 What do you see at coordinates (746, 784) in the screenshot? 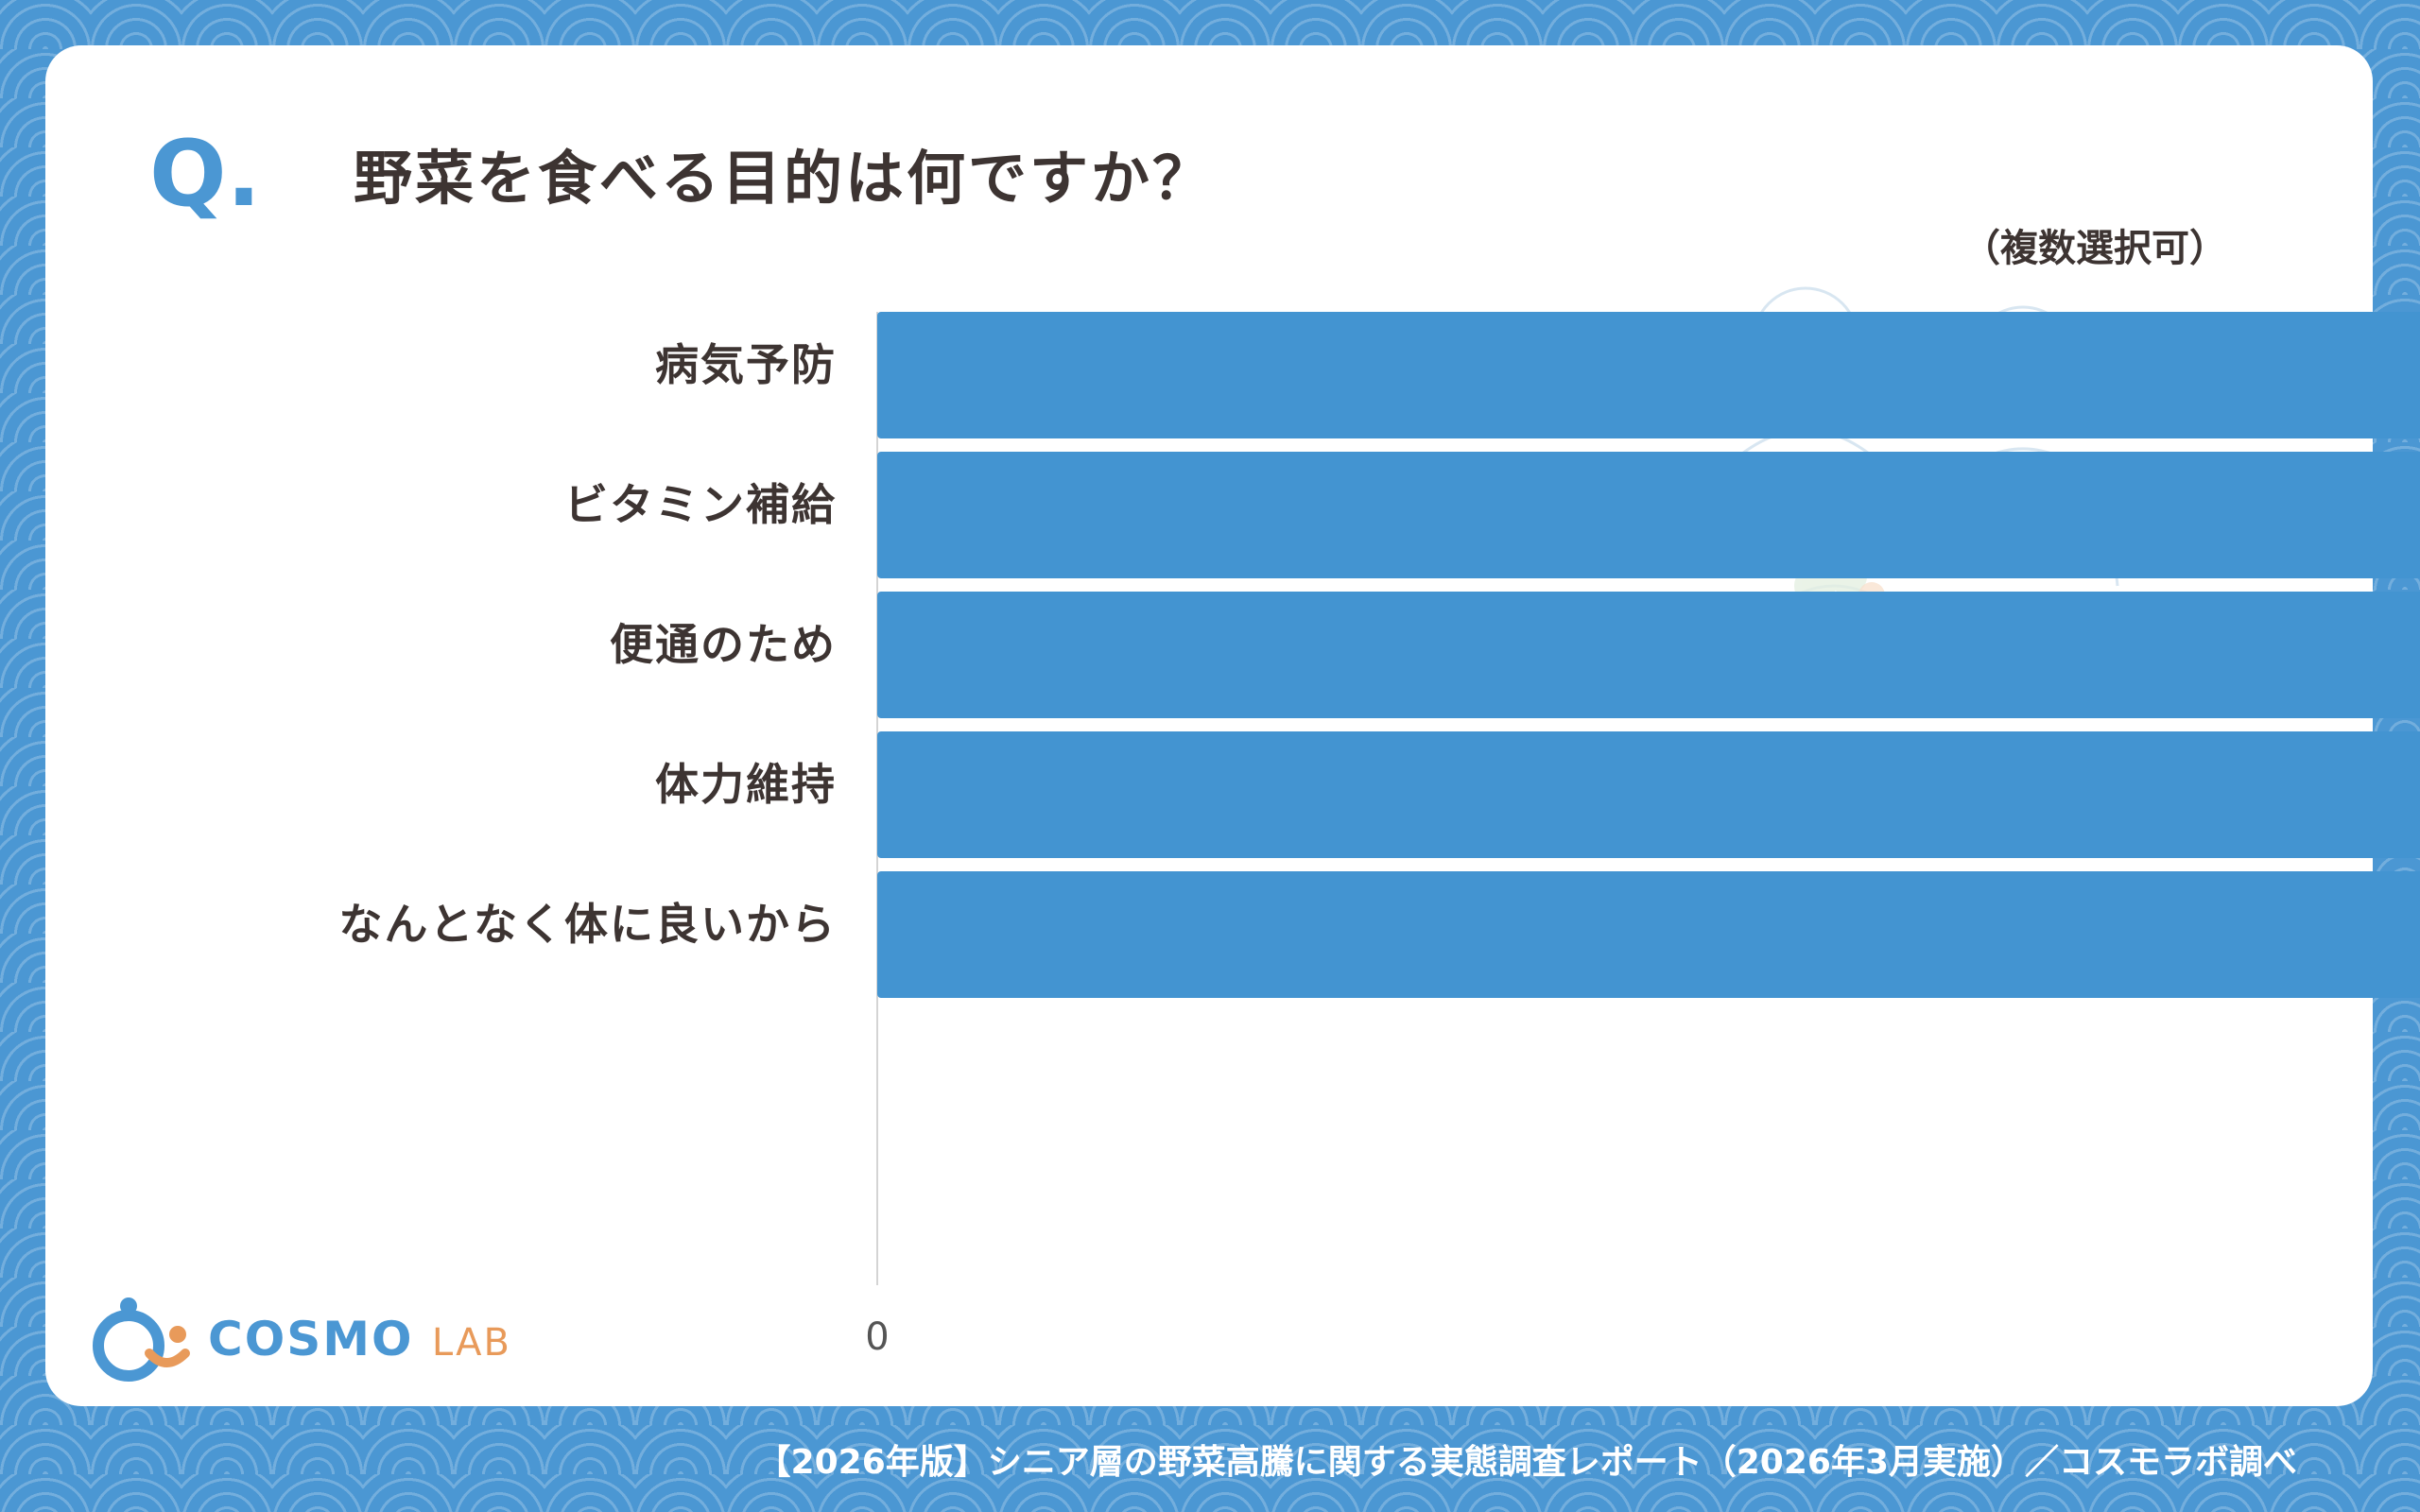
I see `category-label: 体力維持` at bounding box center [746, 784].